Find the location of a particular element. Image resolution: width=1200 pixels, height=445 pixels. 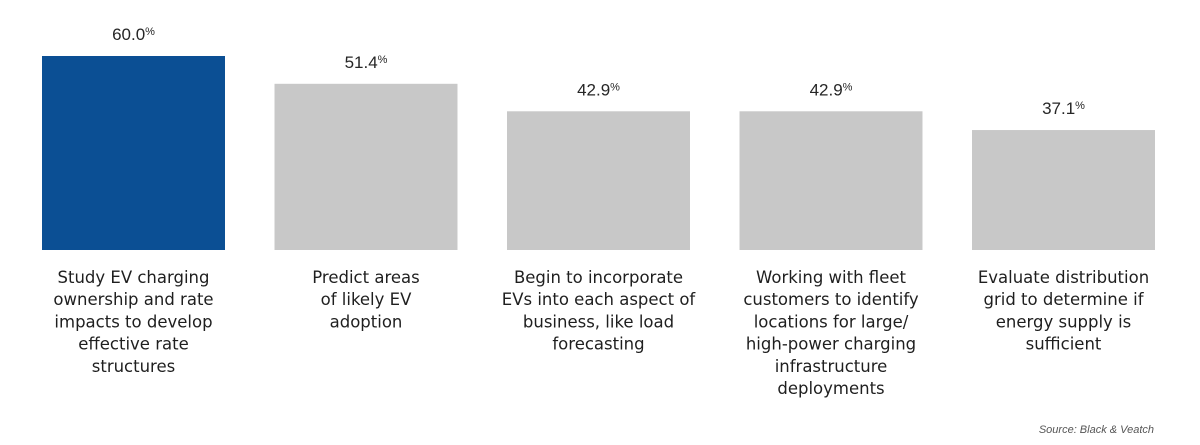

bar-4-value-label: 42.9% is located at coordinates (831, 89).